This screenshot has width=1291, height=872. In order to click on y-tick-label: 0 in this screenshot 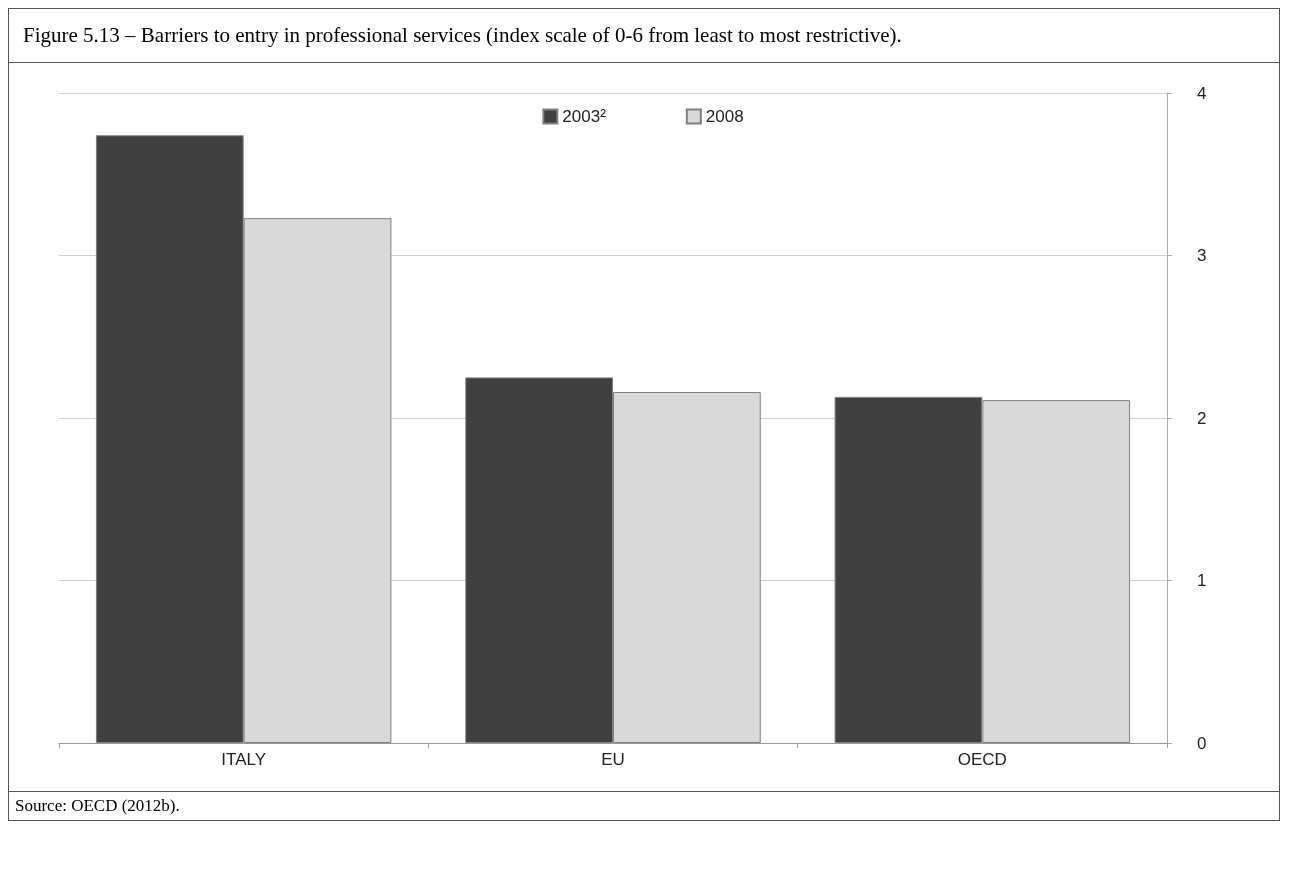, I will do `click(1202, 743)`.